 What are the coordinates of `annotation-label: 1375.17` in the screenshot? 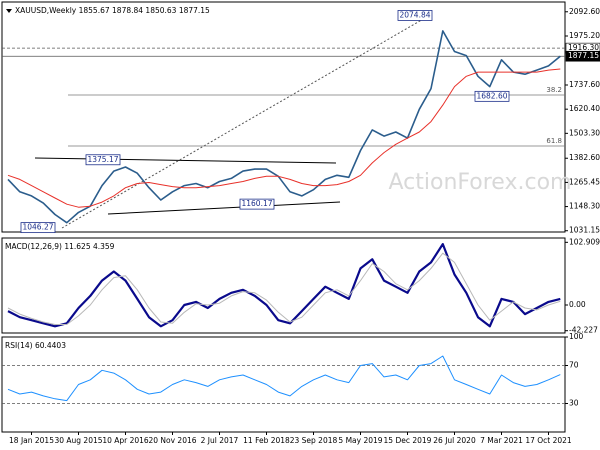 It's located at (102, 159).